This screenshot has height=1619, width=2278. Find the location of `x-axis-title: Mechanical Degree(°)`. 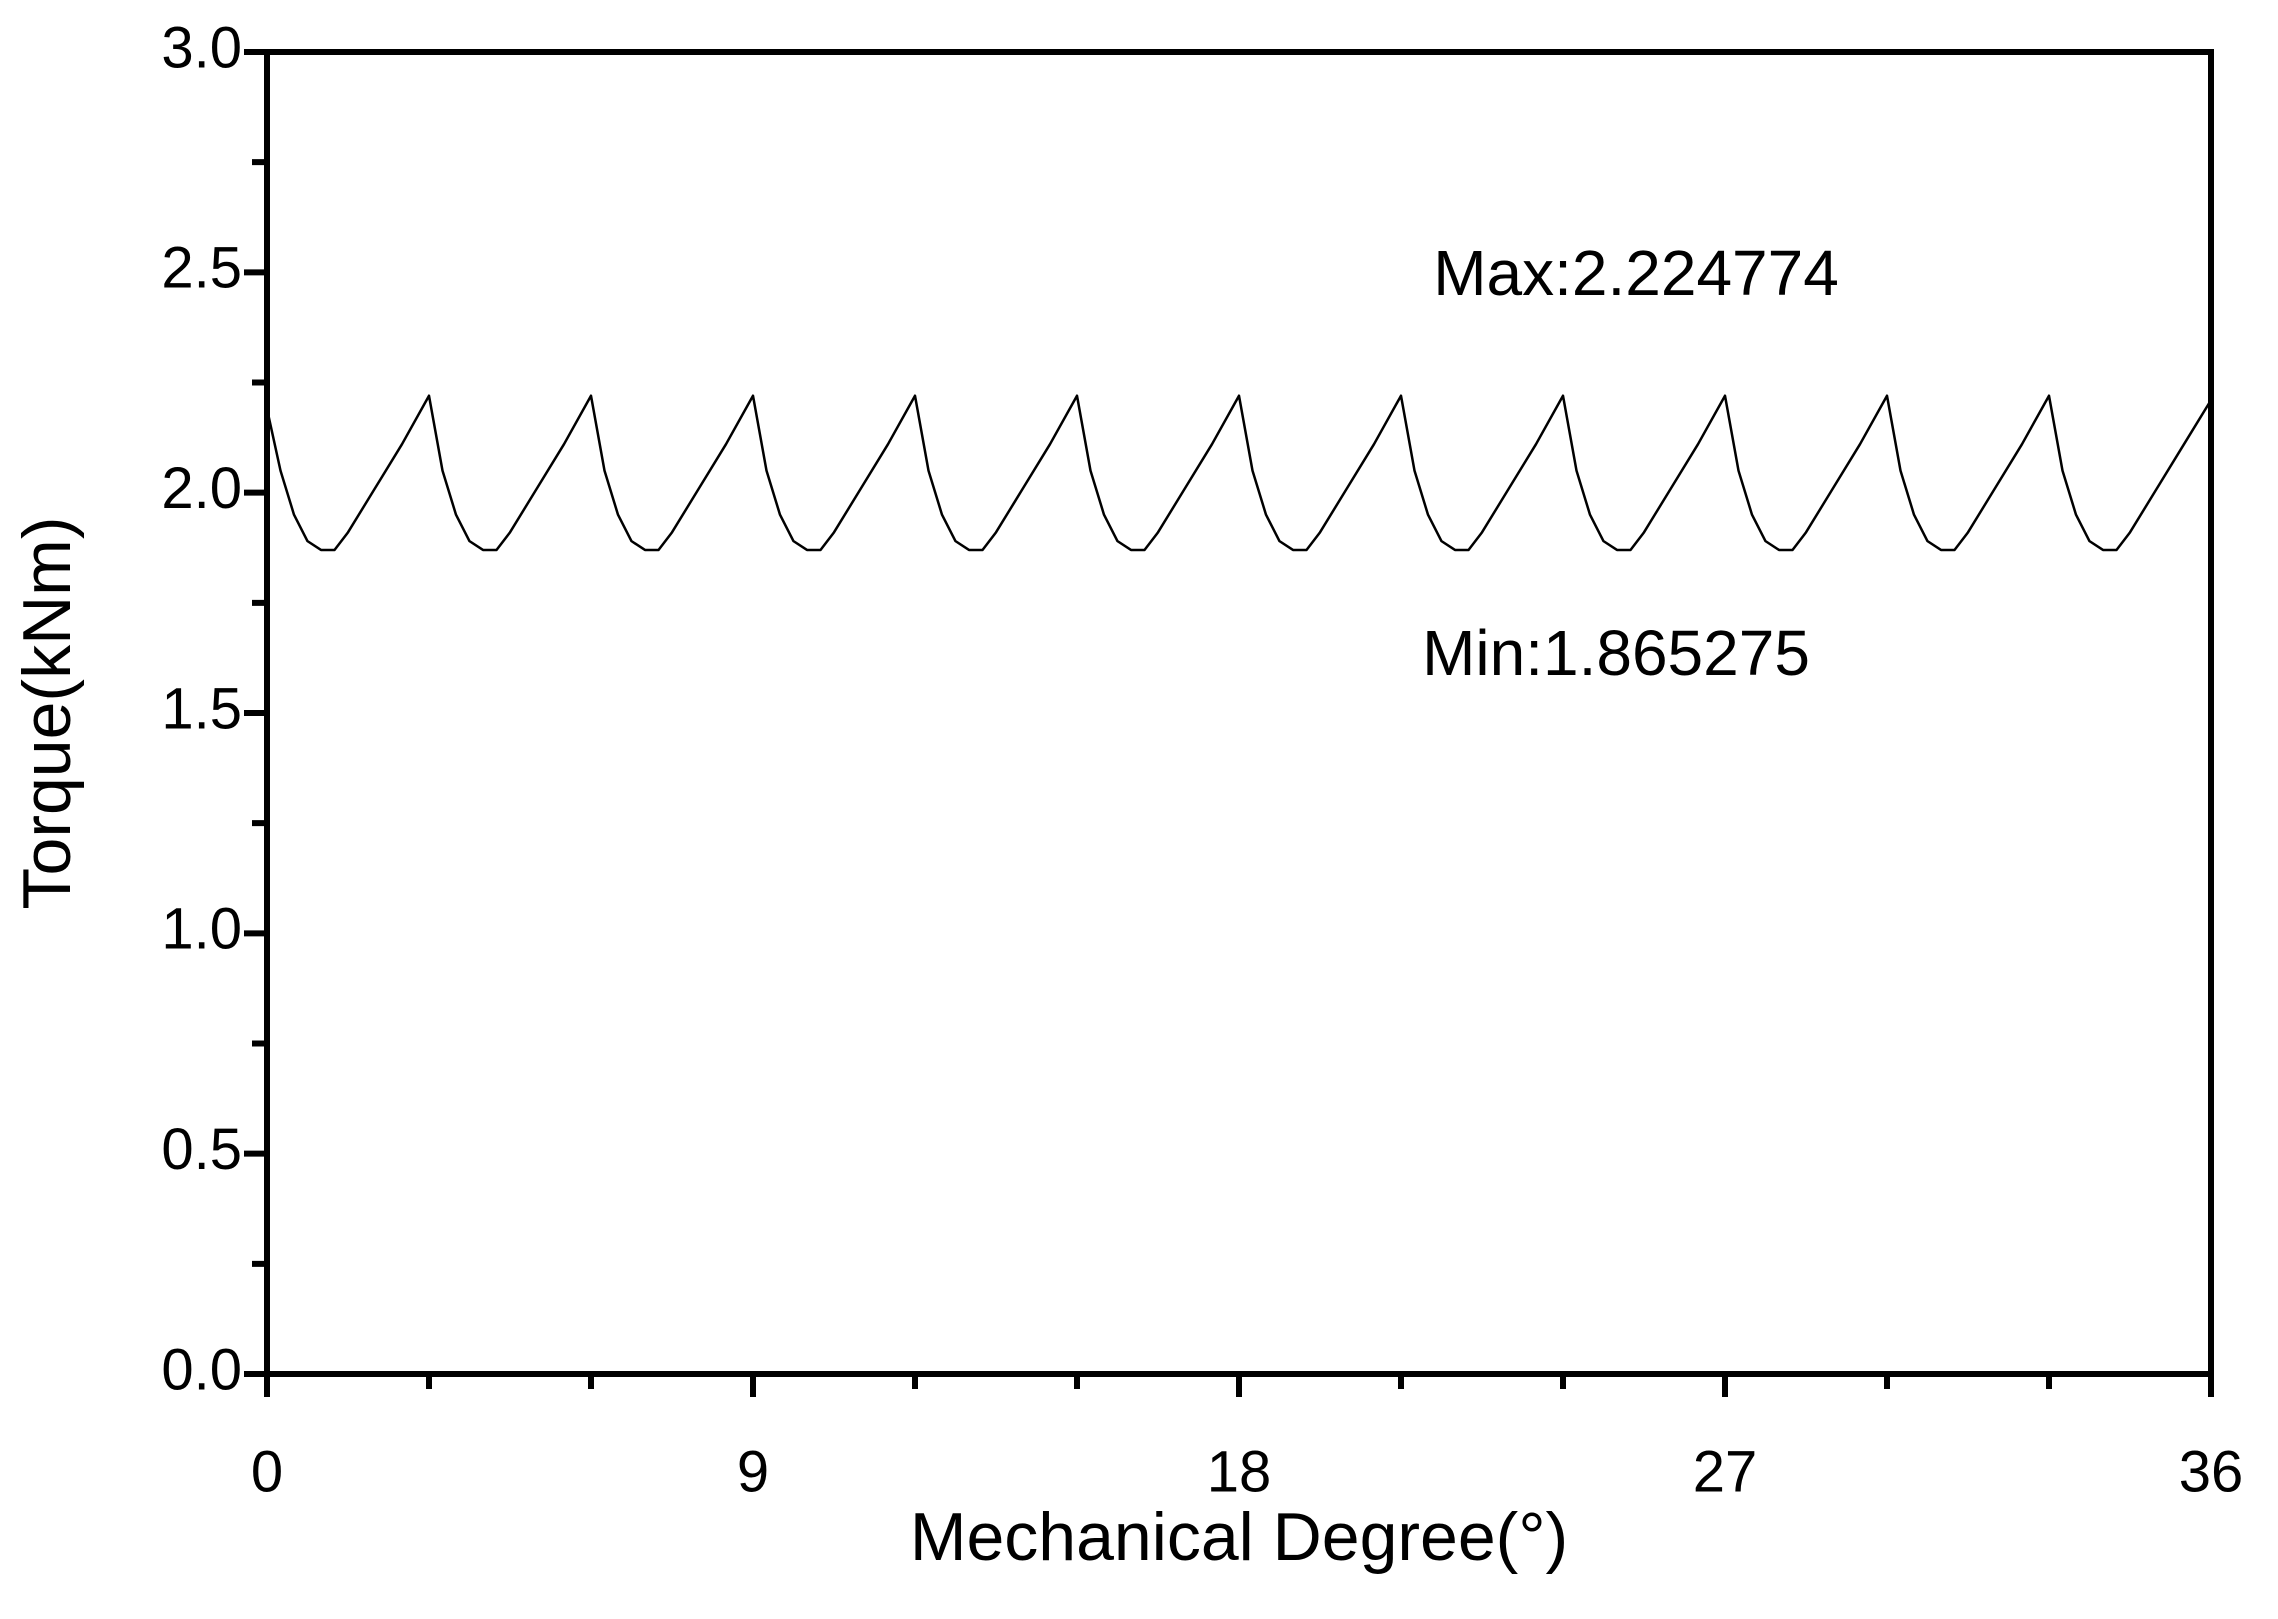

x-axis-title: Mechanical Degree(°) is located at coordinates (1239, 1537).